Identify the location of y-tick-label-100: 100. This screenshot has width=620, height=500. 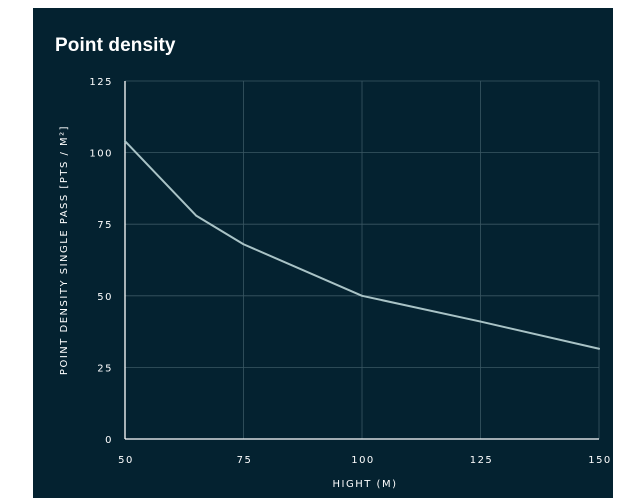
(101, 154).